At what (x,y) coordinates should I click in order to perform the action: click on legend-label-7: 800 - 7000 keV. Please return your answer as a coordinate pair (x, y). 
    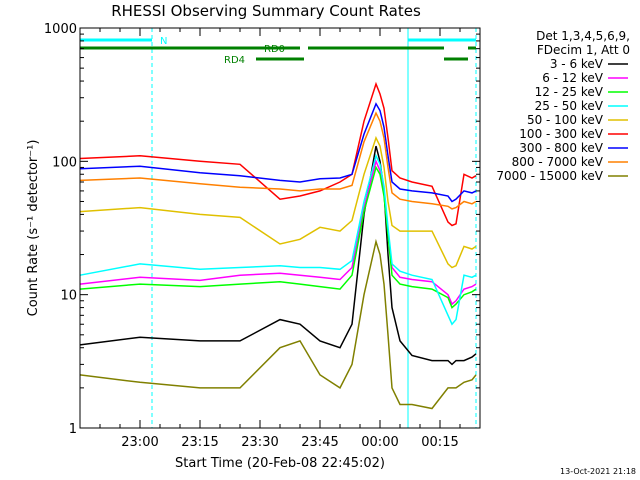
    Looking at the image, I should click on (558, 162).